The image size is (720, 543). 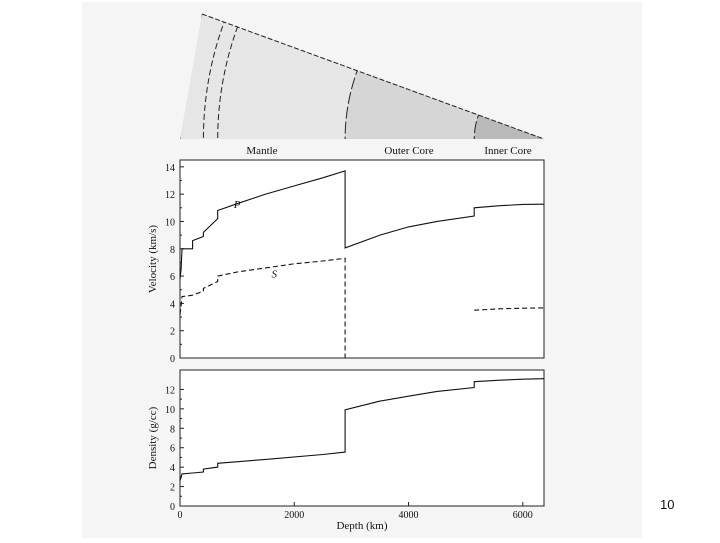 What do you see at coordinates (294, 515) in the screenshot?
I see `density-x-tick-label: 2000` at bounding box center [294, 515].